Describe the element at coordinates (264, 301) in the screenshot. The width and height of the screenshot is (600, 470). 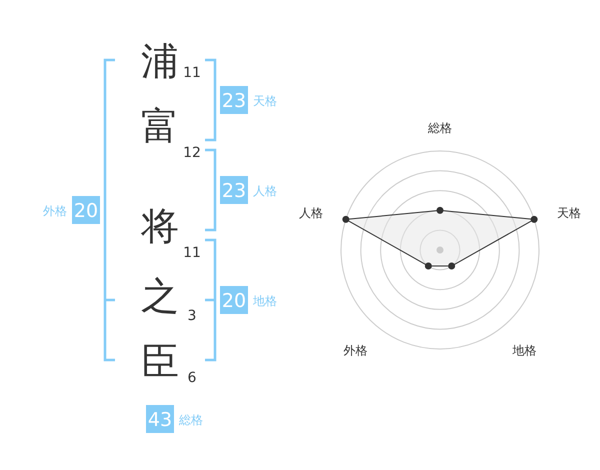
I see `text: 地格` at that location.